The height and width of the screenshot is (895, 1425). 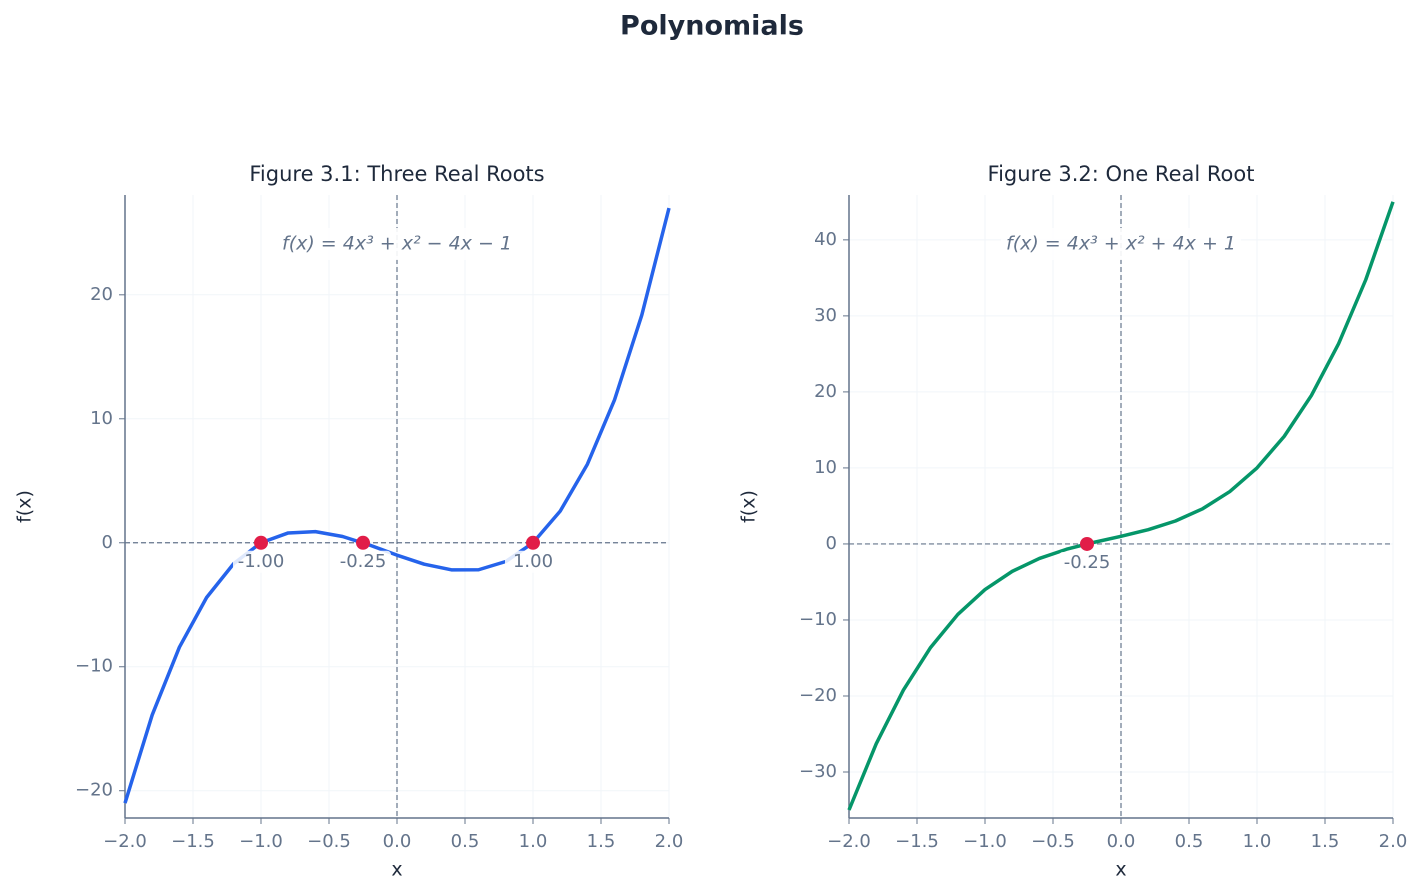 What do you see at coordinates (825, 315) in the screenshot?
I see `y-tick-label: 30` at bounding box center [825, 315].